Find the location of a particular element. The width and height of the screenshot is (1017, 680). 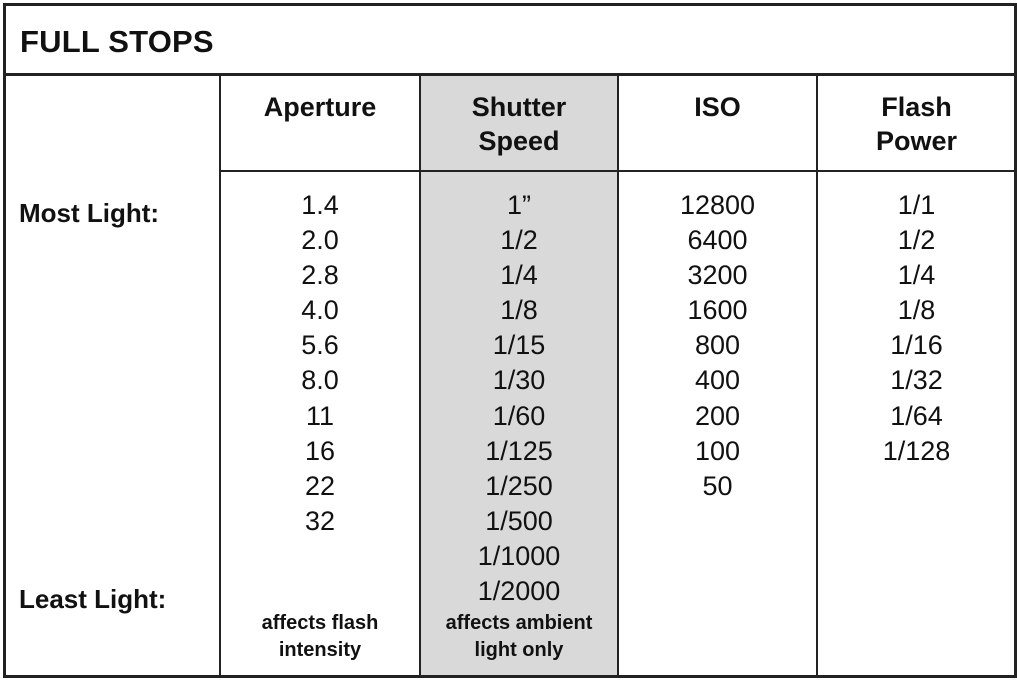

list-item: 1/250 is located at coordinates (519, 485).